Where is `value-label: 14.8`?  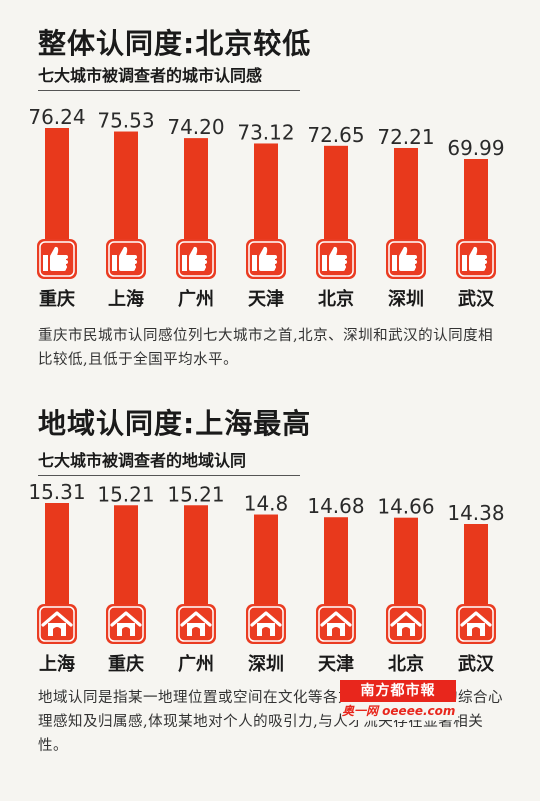
value-label: 14.8 is located at coordinates (266, 504).